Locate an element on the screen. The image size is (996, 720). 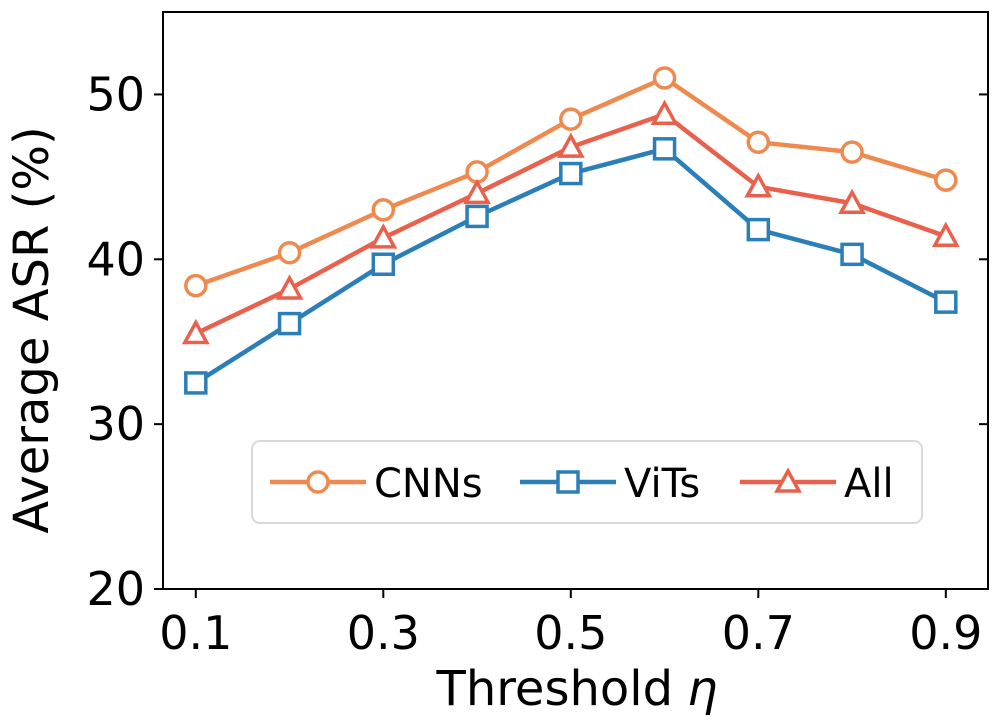
x-axis-label-text: Threshold is located at coordinates (555, 689).